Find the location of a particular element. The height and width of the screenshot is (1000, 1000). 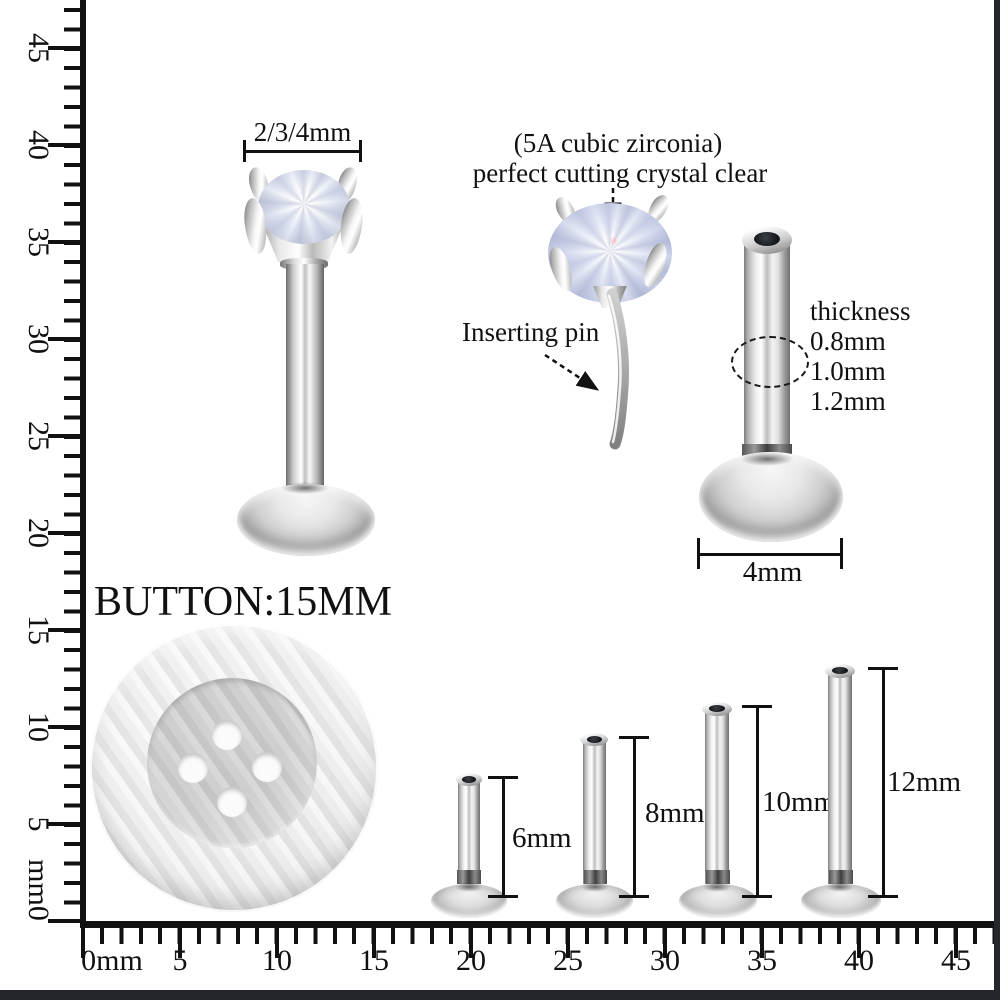

labret-post-base-disc is located at coordinates (771, 497).